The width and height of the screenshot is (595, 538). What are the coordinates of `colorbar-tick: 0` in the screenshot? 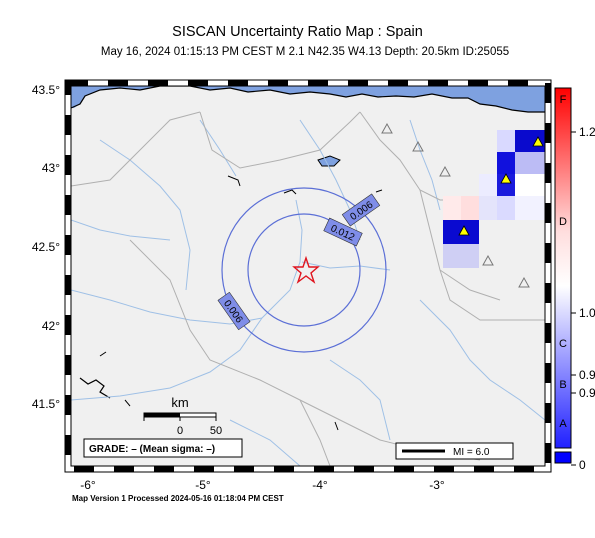 It's located at (582, 465).